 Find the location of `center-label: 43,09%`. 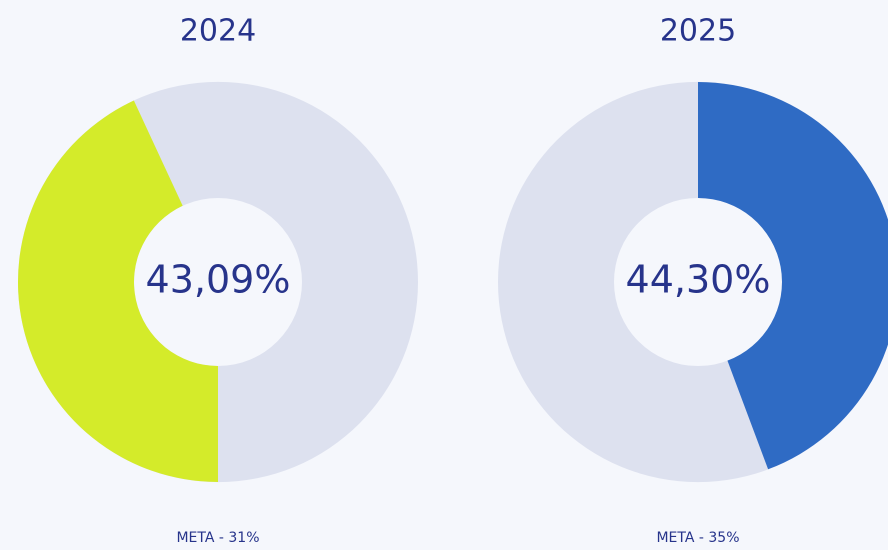

center-label: 43,09% is located at coordinates (218, 280).